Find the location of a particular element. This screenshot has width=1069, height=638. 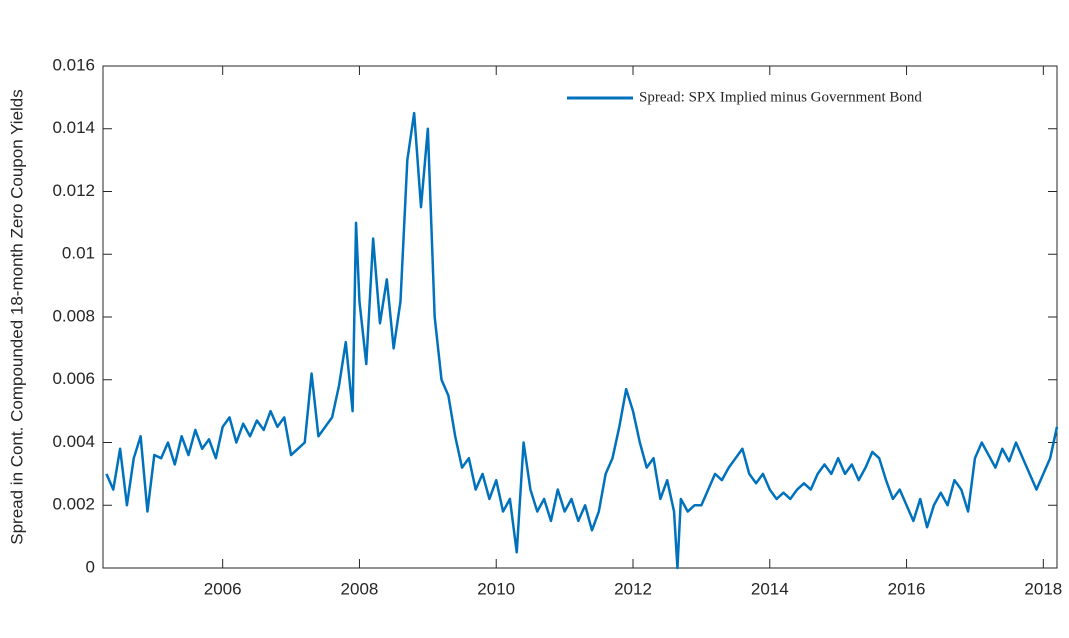

x-tick-label: 2008 is located at coordinates (360, 588).